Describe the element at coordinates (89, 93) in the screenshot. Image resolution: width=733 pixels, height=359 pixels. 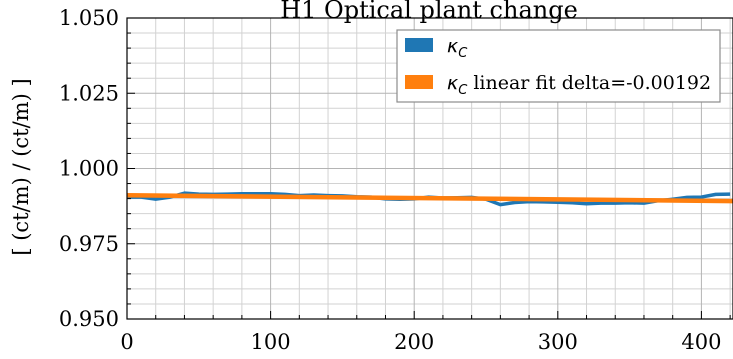
I see `y-tick-label: 1.025` at that location.